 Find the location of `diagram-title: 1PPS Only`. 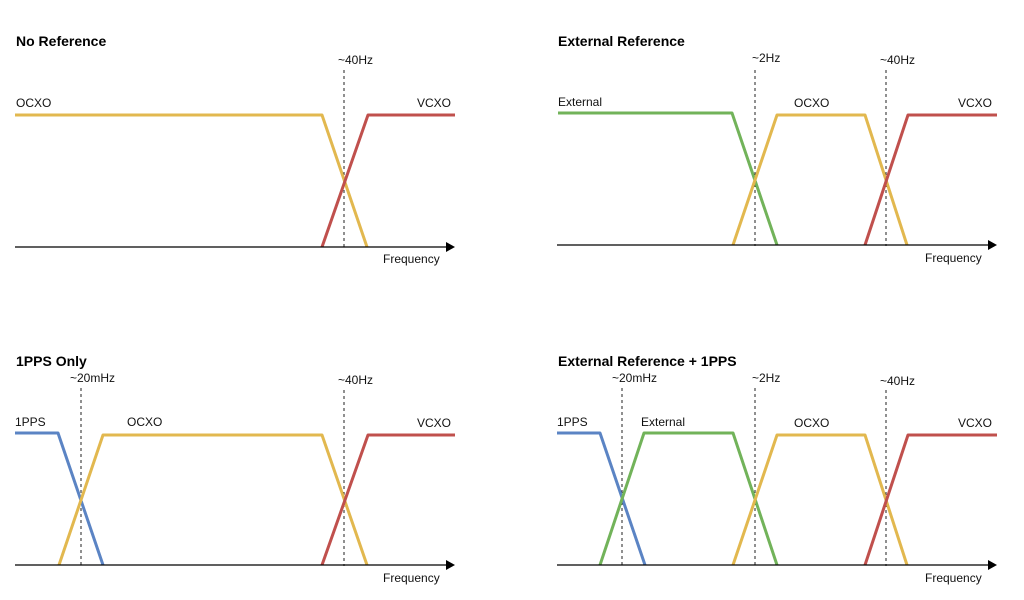

diagram-title: 1PPS Only is located at coordinates (51, 361).